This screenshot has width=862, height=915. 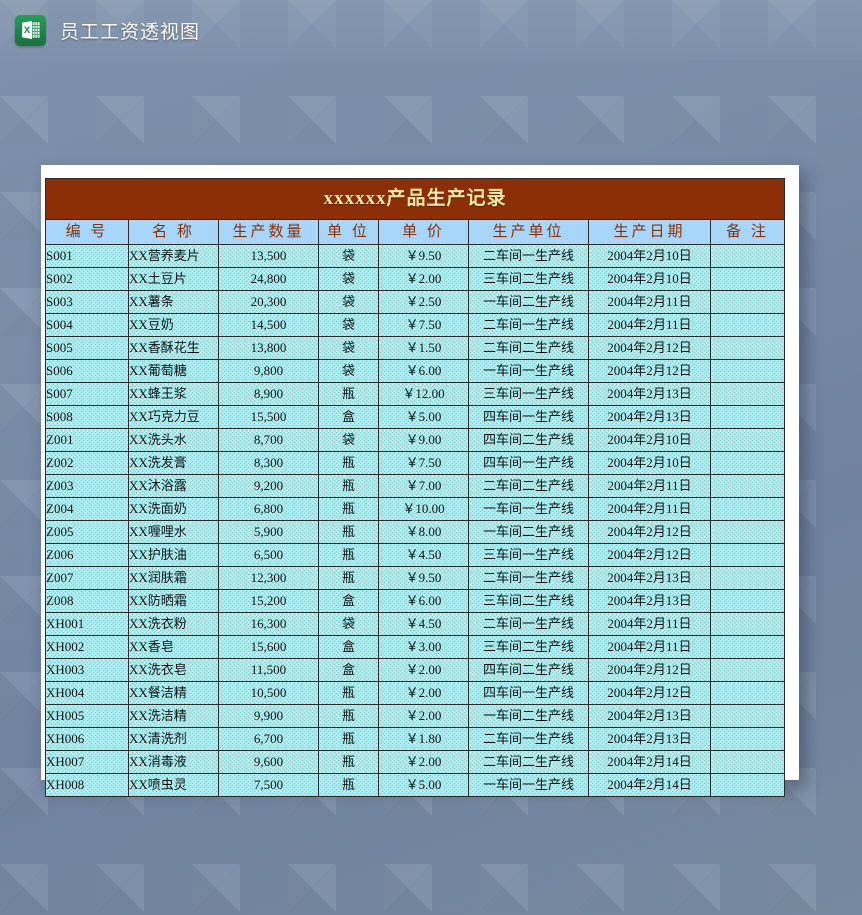 What do you see at coordinates (87, 509) in the screenshot?
I see `cell-code: Z004` at bounding box center [87, 509].